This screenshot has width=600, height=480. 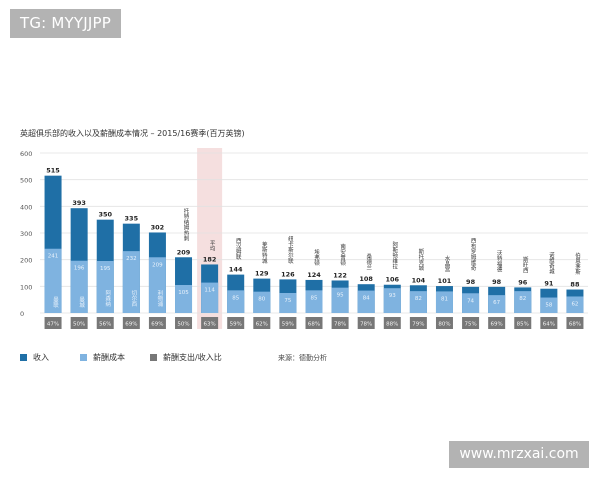 I want to click on legend-label-wages: 薪酬成本, so click(x=109, y=357).